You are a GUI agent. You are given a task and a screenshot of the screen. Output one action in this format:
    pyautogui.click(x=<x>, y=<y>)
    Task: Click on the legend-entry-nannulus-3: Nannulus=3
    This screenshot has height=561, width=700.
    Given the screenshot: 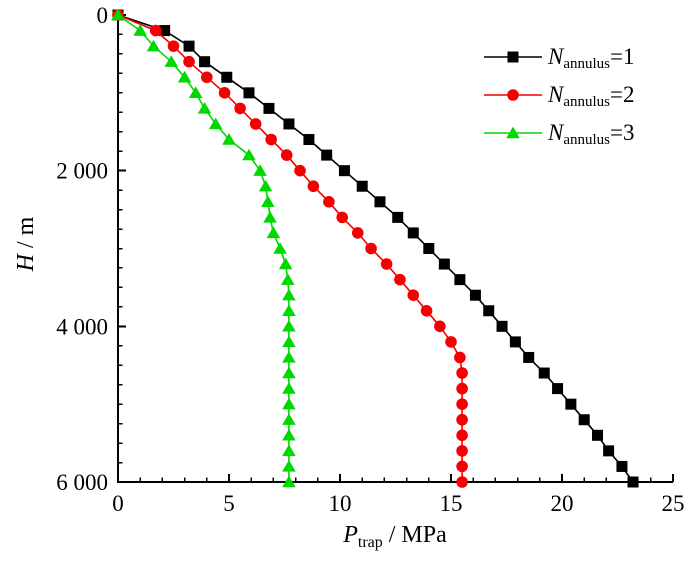 What is the action you would take?
    pyautogui.click(x=558, y=133)
    